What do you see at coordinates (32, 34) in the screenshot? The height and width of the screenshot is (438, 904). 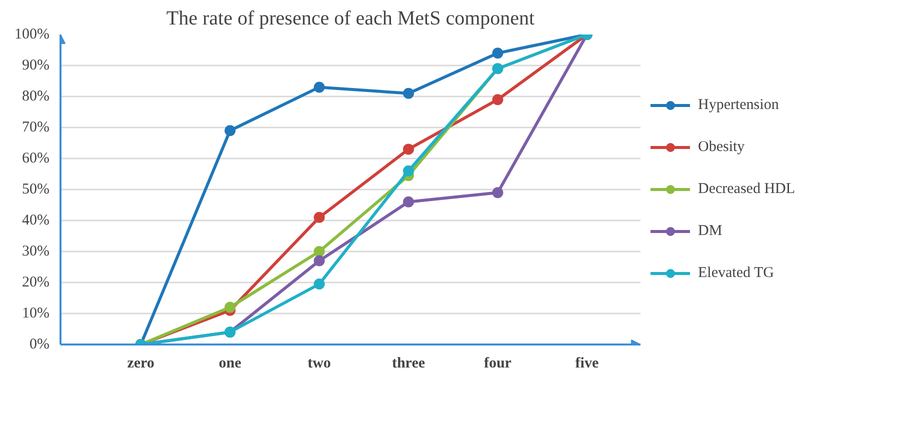 I see `y-tick-label: 100%` at bounding box center [32, 34].